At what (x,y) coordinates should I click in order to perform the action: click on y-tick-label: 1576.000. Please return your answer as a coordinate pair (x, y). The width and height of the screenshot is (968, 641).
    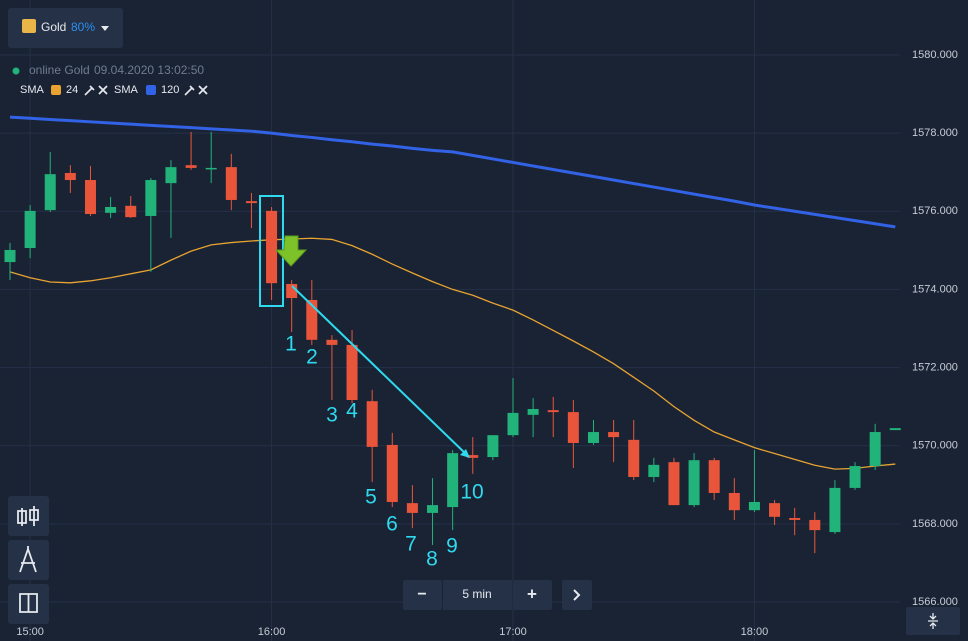
    Looking at the image, I should click on (935, 211).